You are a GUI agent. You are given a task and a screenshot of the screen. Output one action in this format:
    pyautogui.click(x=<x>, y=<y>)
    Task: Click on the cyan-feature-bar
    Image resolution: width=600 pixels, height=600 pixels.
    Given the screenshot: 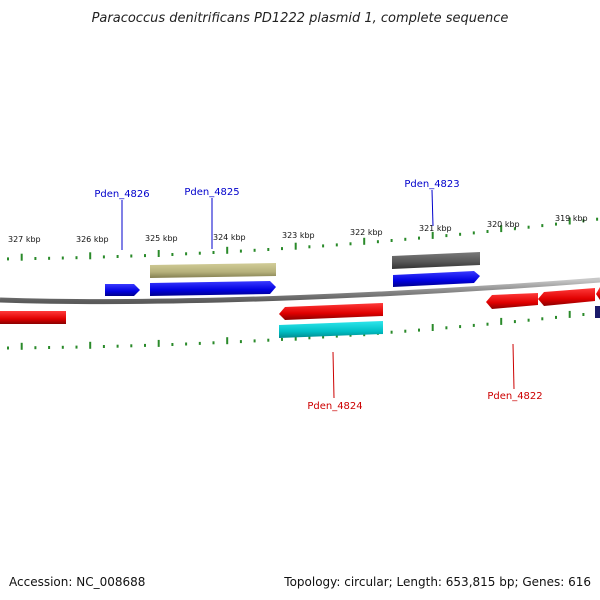 What is the action you would take?
    pyautogui.click(x=331, y=329)
    